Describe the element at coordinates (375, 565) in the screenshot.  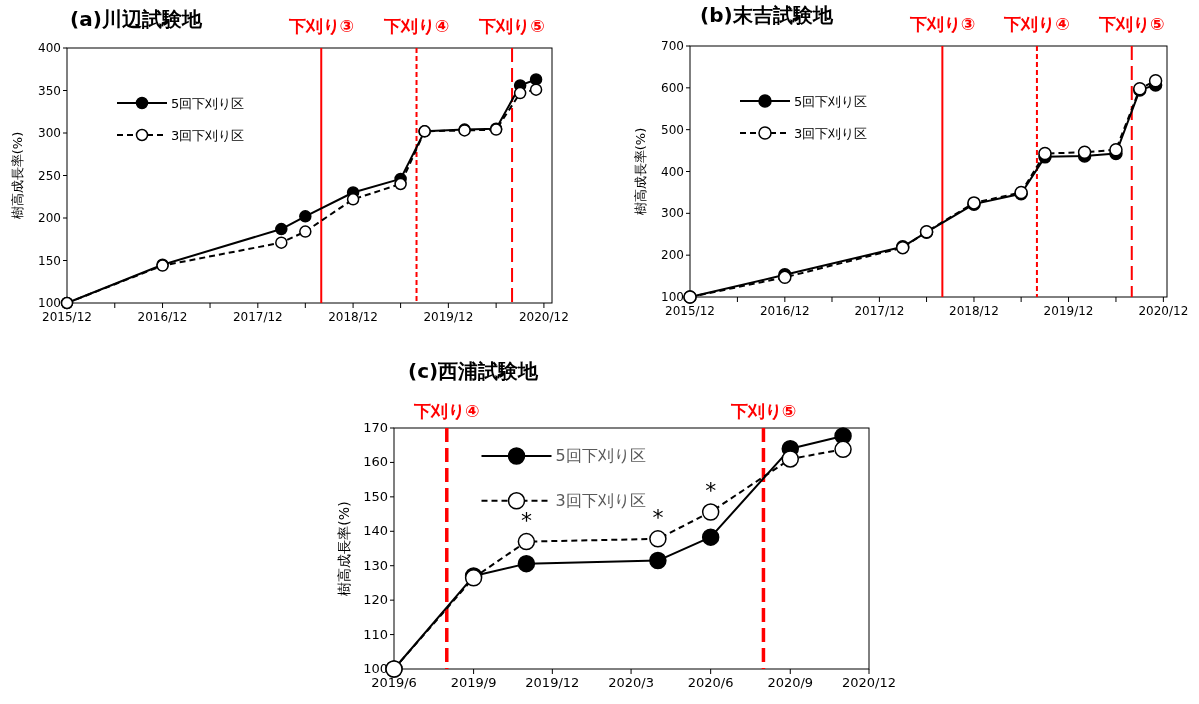
I see `y-tick-label: 130` at that location.